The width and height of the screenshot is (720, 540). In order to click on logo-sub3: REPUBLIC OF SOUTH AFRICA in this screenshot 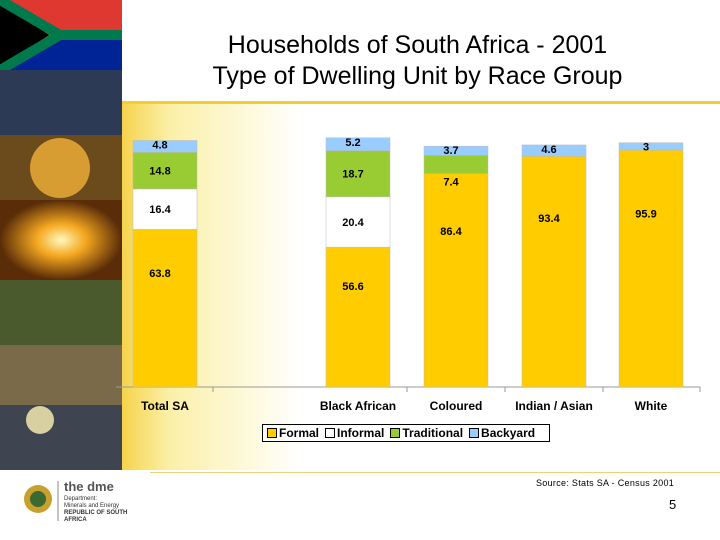, I will do `click(96, 516)`.